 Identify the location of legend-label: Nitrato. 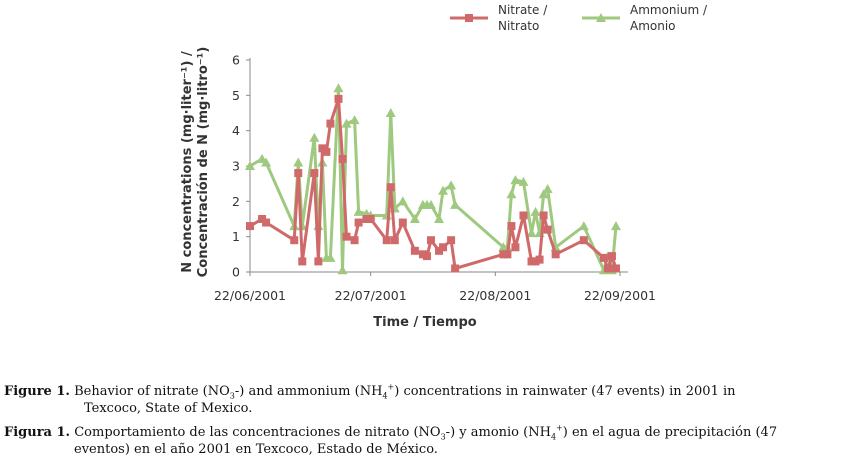
(518, 26).